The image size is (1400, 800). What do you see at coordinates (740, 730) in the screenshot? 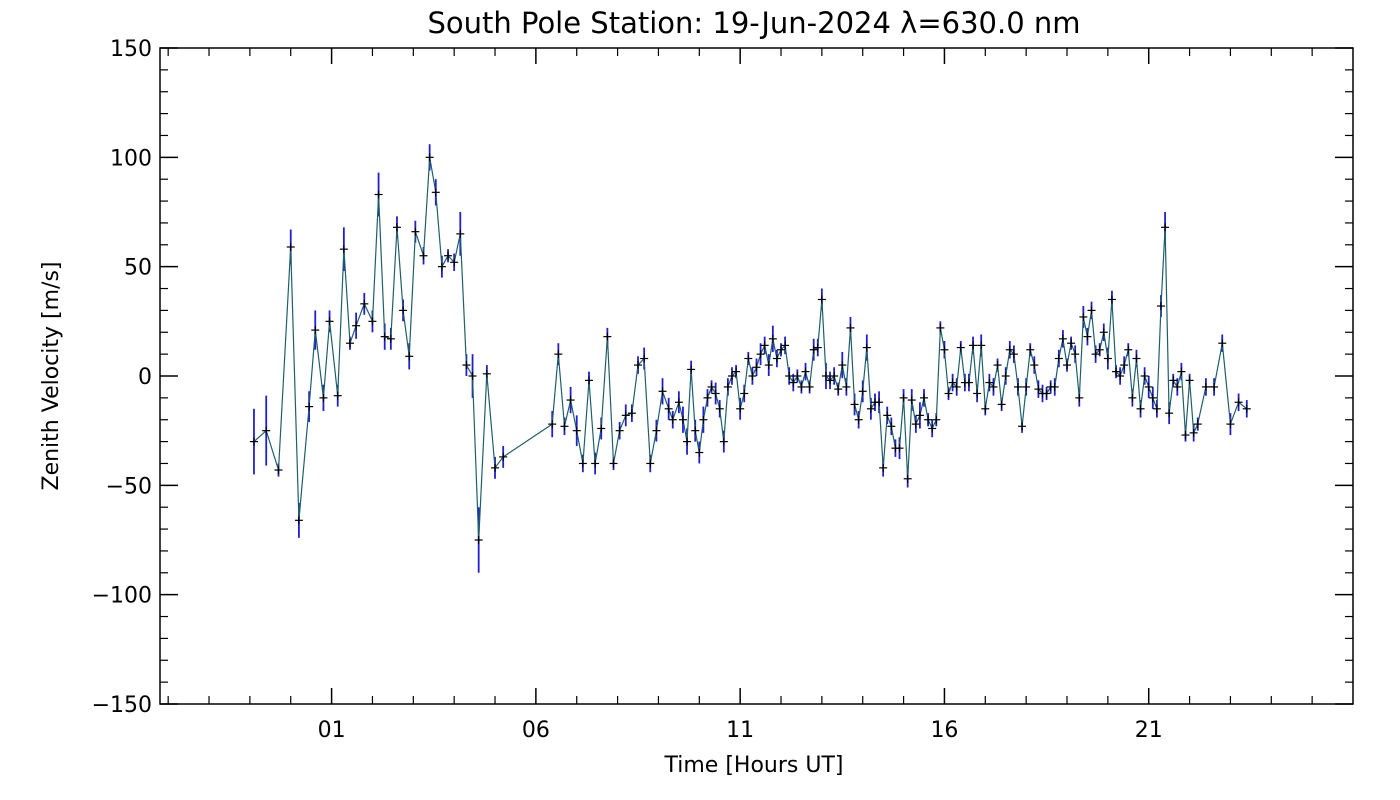
I see `x-tick-label: 11` at bounding box center [740, 730].